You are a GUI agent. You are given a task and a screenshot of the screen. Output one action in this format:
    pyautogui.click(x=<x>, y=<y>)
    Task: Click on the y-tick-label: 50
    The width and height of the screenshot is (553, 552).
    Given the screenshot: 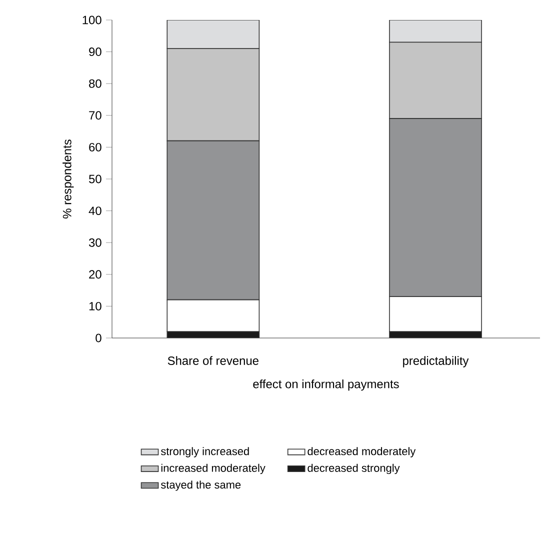 What is the action you would take?
    pyautogui.click(x=95, y=179)
    